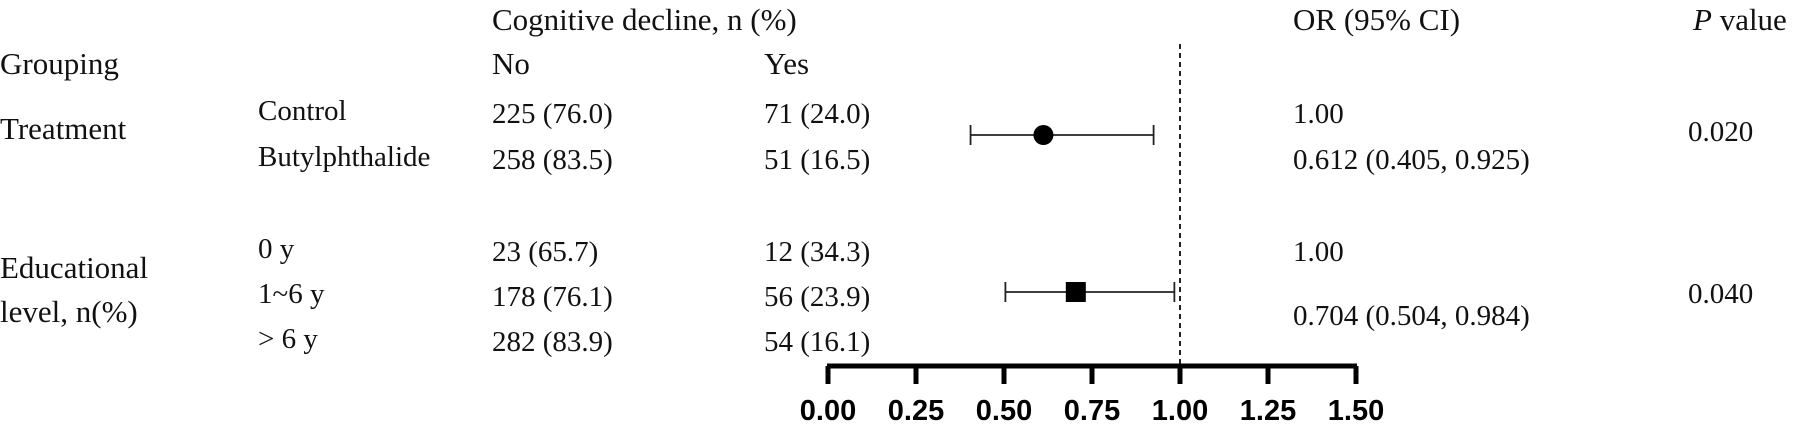 Image resolution: width=1800 pixels, height=424 pixels. What do you see at coordinates (552, 297) in the screenshot?
I see `no-cell: 178 (76.1)` at bounding box center [552, 297].